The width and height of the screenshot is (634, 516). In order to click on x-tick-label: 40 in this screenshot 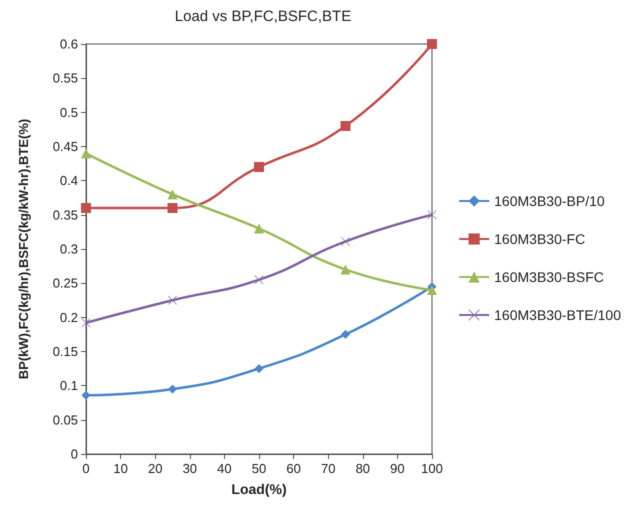, I will do `click(224, 468)`.